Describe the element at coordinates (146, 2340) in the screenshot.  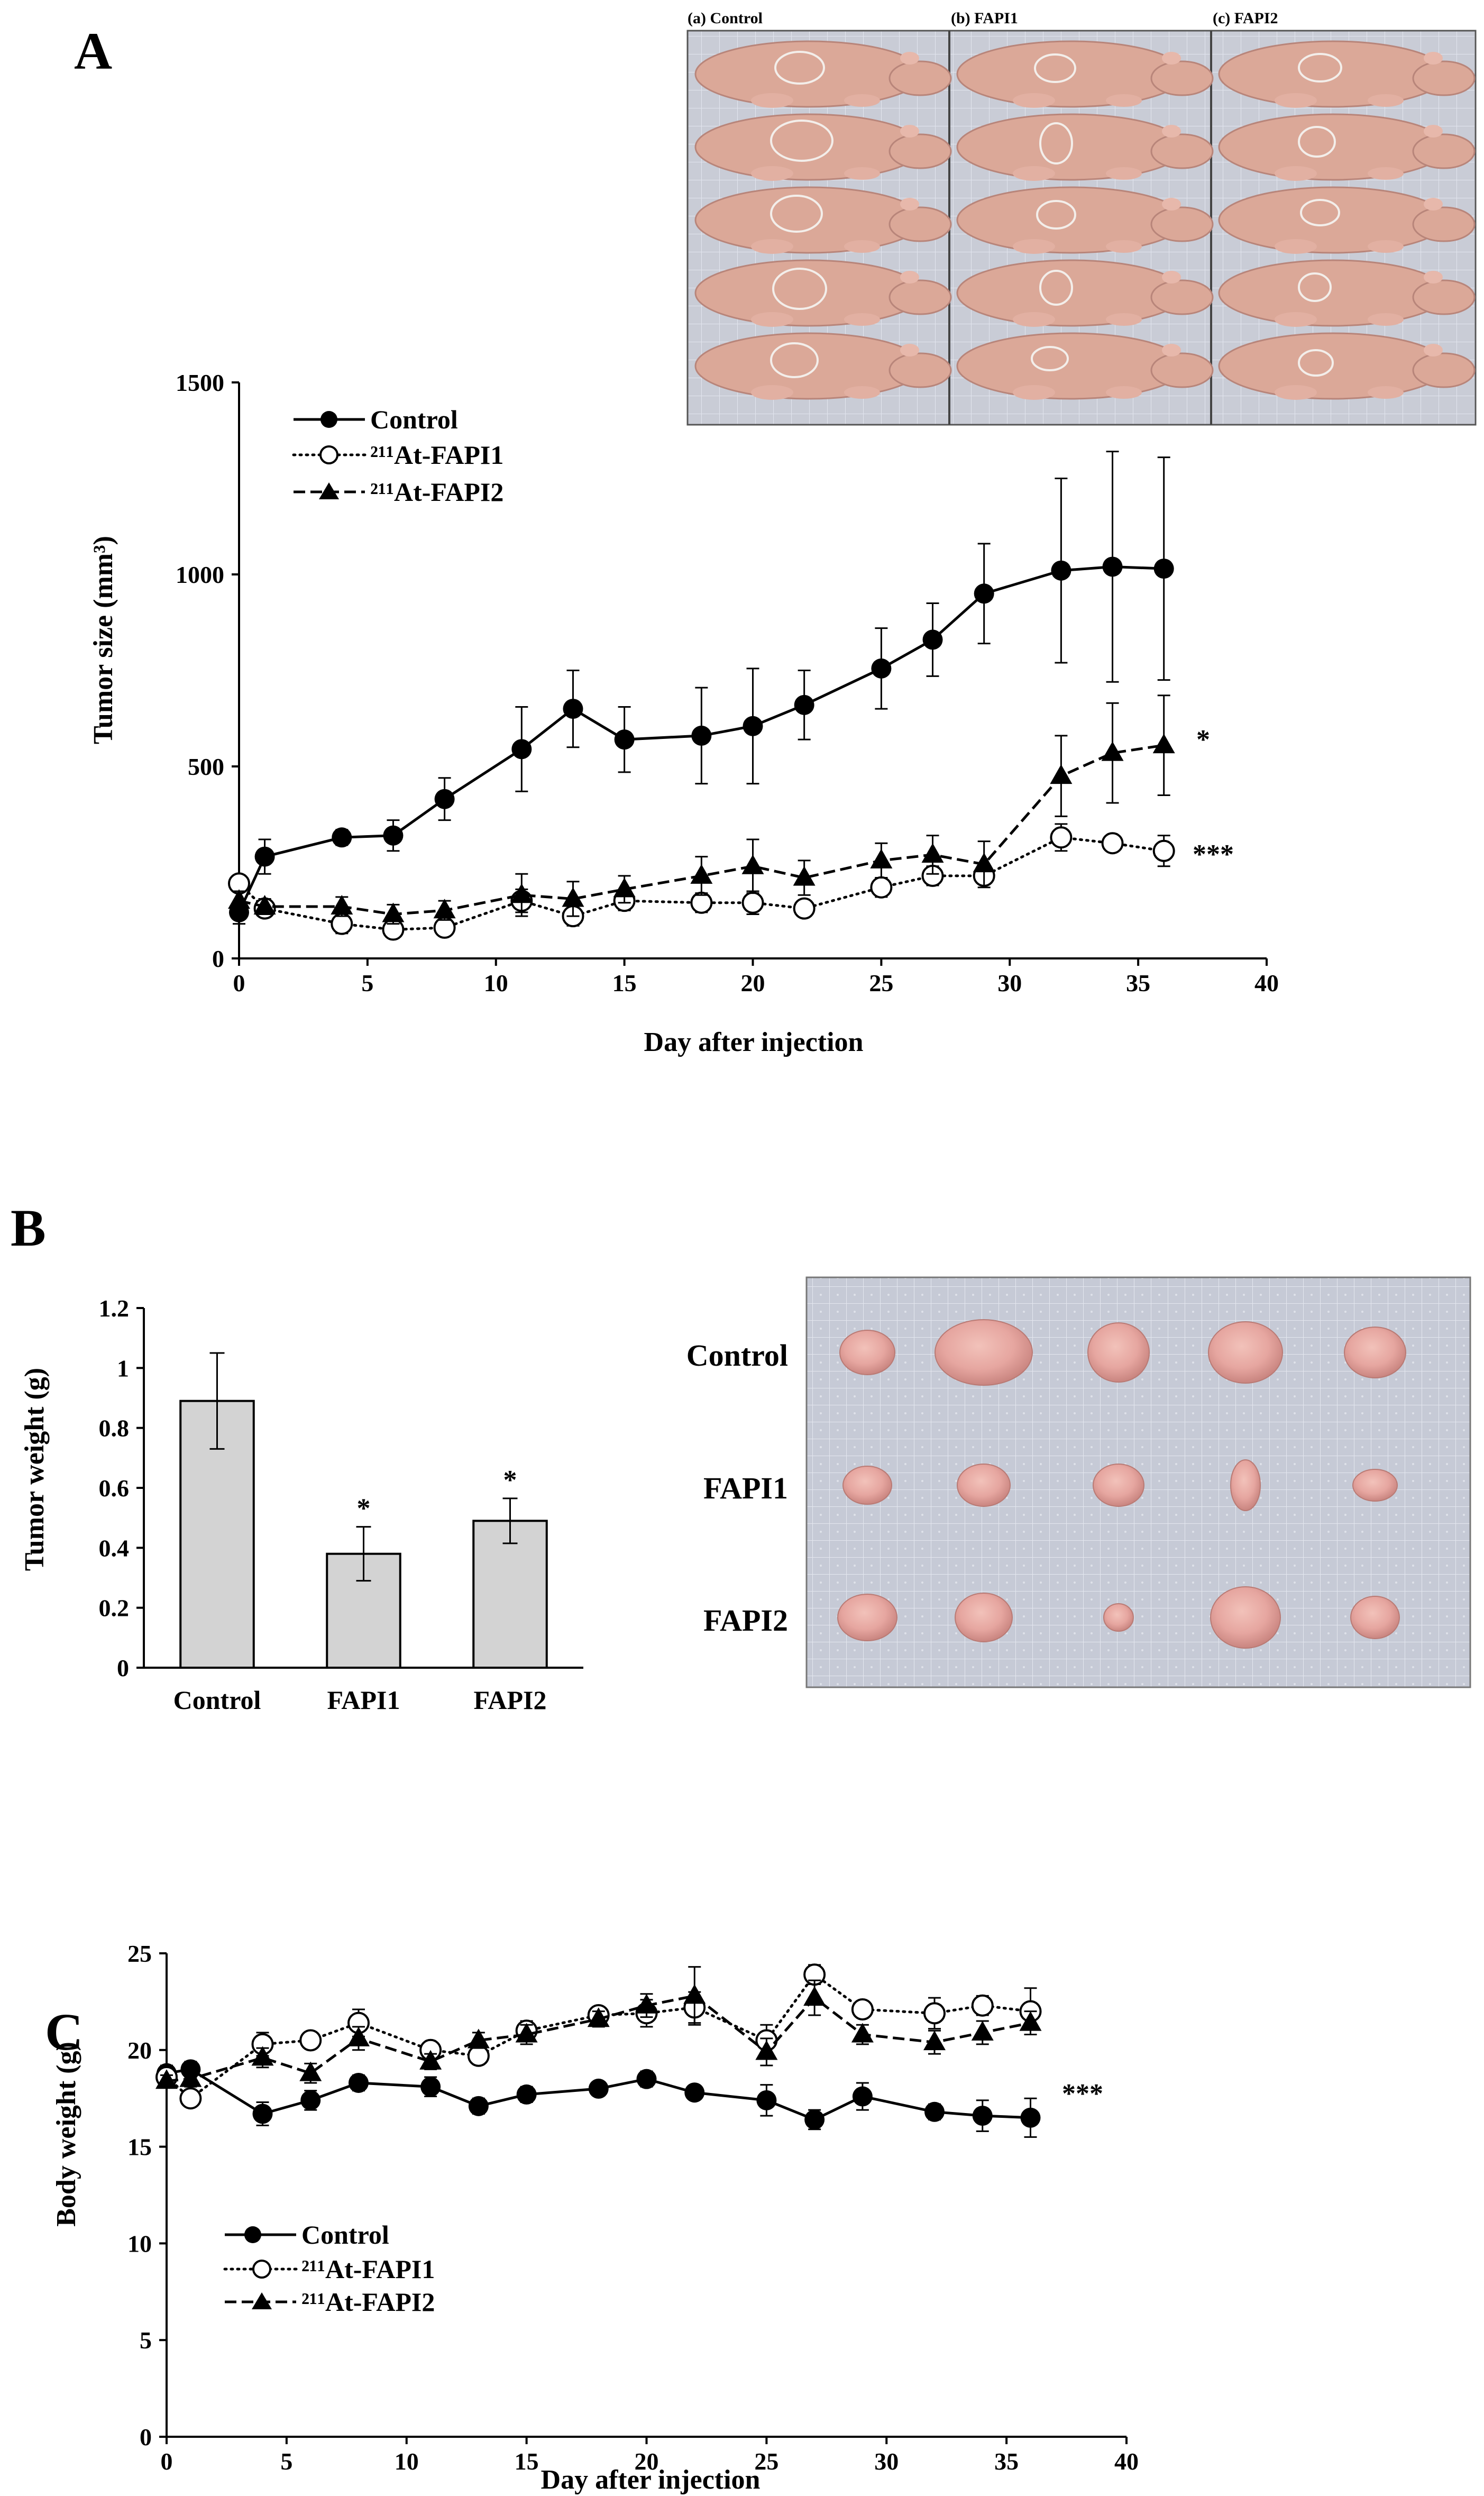
I see `body-weight-y-tick-label: 5` at that location.